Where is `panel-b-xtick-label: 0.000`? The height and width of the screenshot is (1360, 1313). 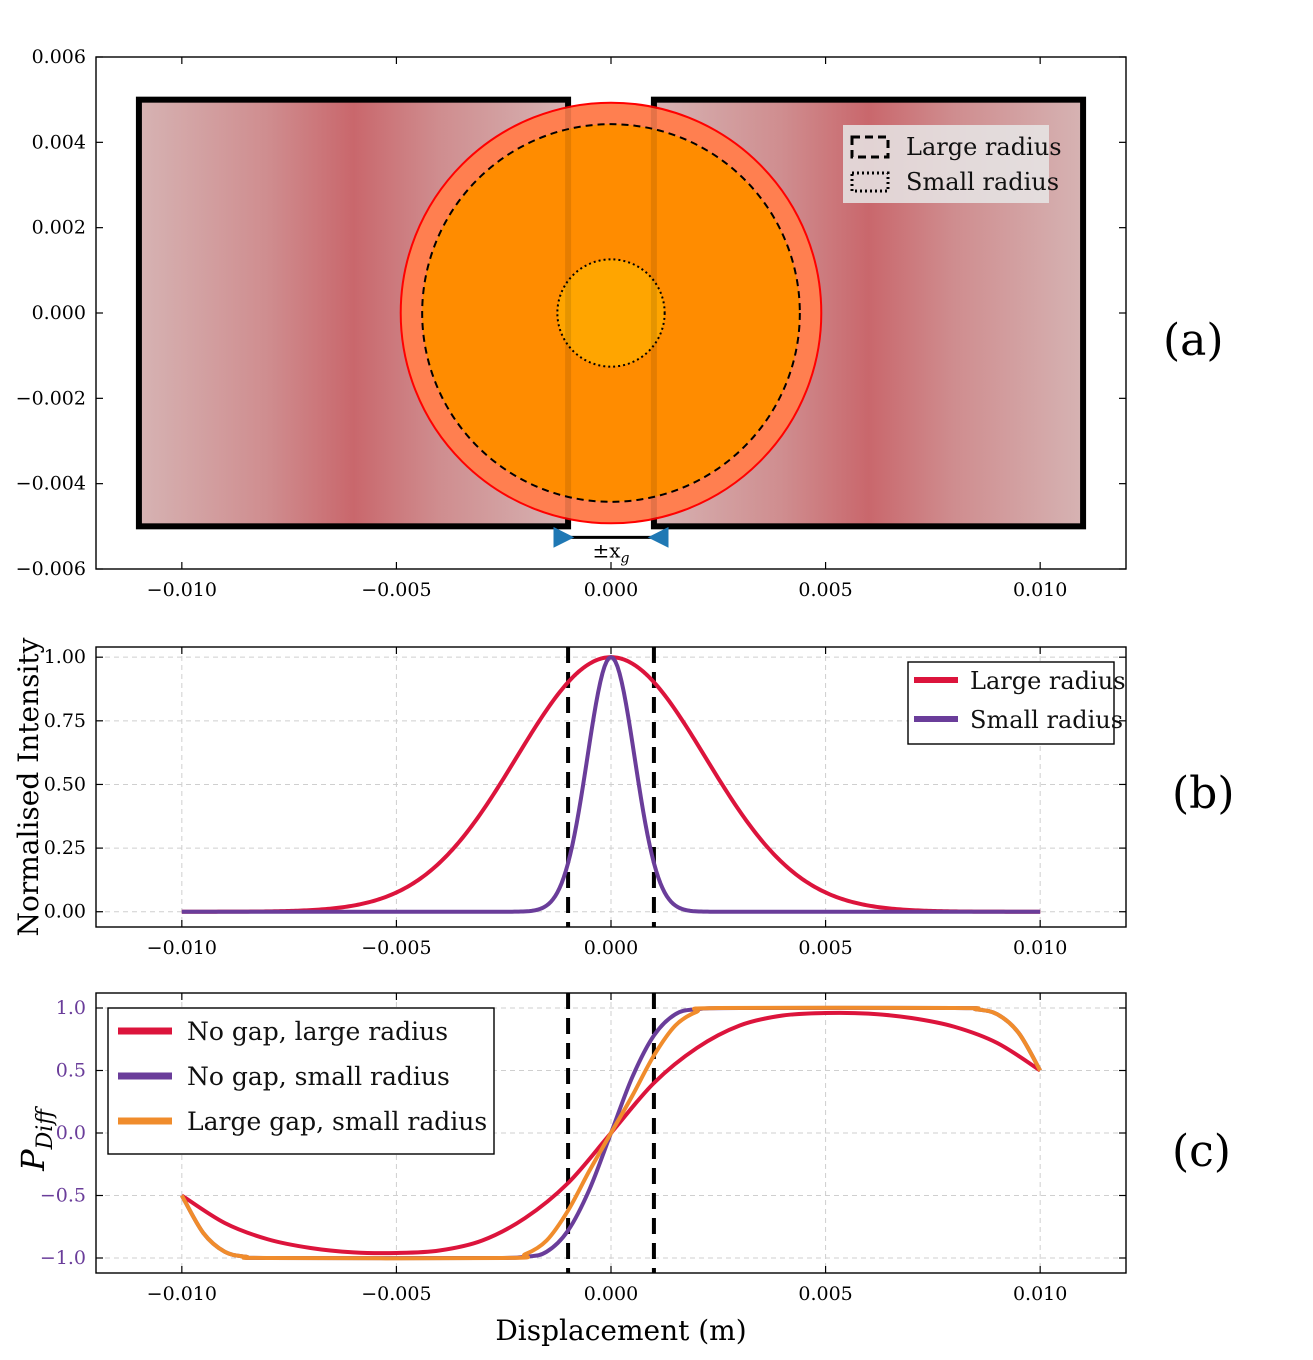
panel-b-xtick-label: 0.000 is located at coordinates (611, 948).